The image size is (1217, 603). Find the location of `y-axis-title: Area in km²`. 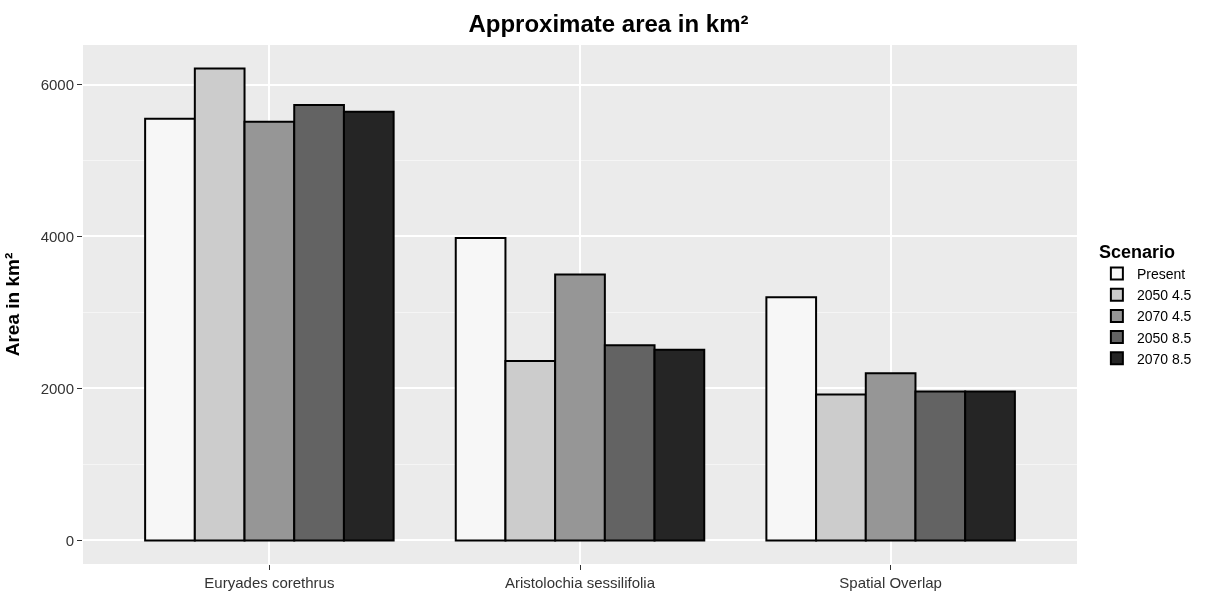

y-axis-title: Area in km² is located at coordinates (13, 304).